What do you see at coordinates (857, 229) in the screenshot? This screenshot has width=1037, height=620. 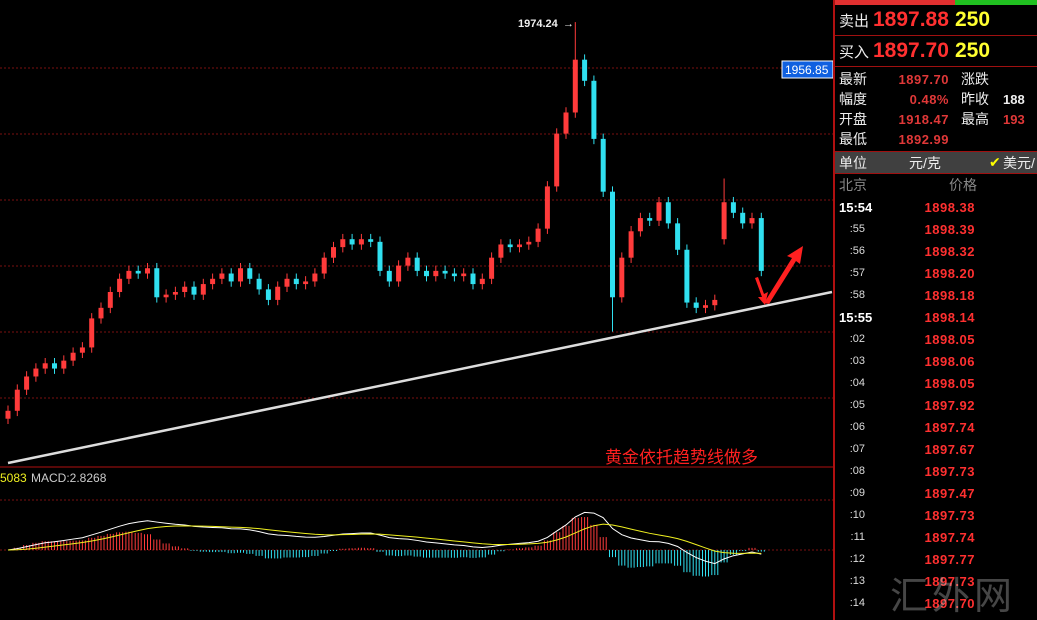 I see `tick-time: :55` at bounding box center [857, 229].